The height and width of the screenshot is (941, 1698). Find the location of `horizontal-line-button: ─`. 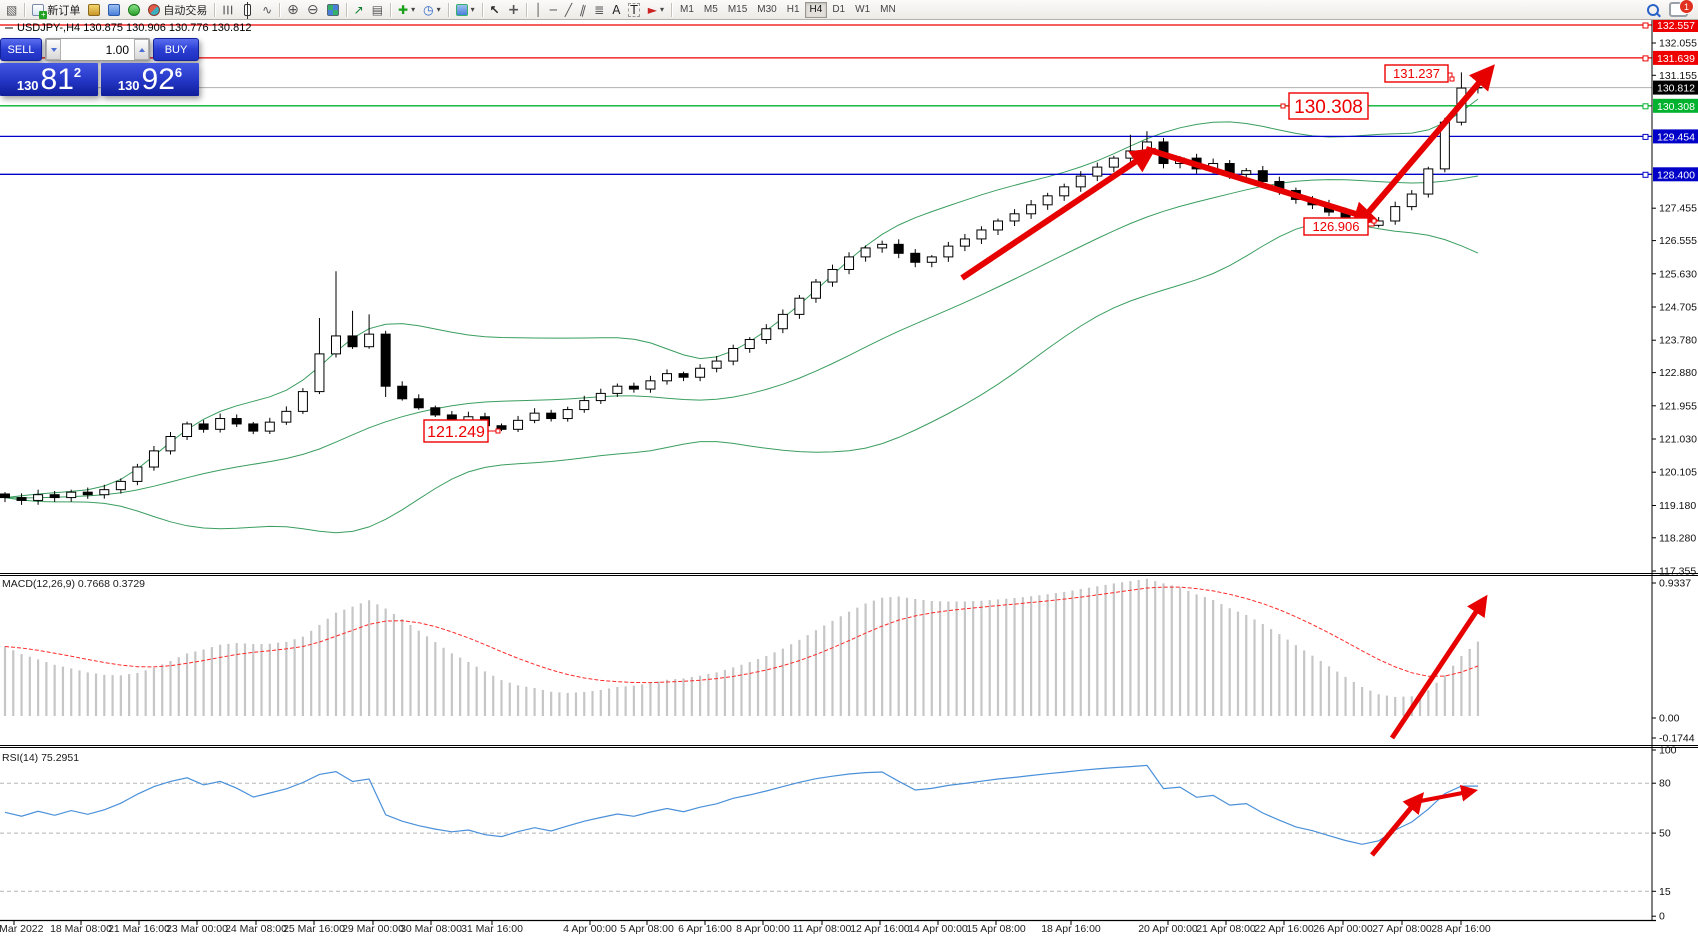

horizontal-line-button: ─ is located at coordinates (553, 10).